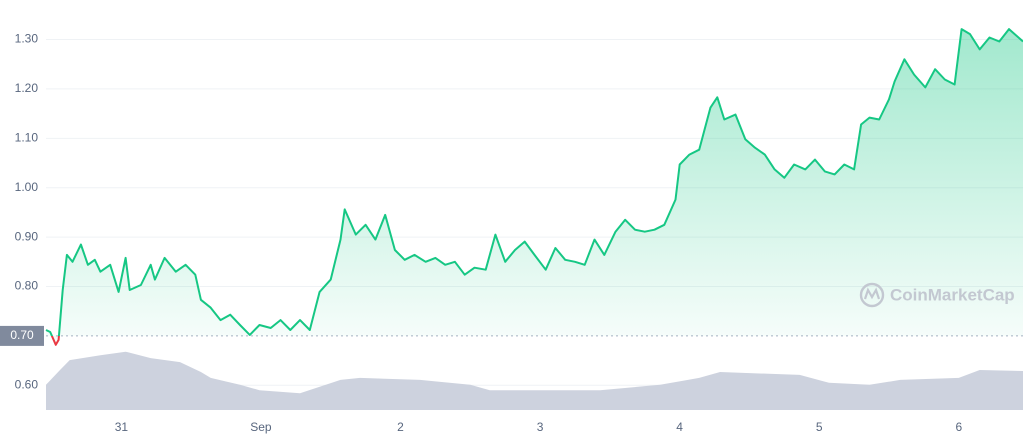 This screenshot has height=440, width=1023. Describe the element at coordinates (679, 427) in the screenshot. I see `x-tick-label: 4` at that location.